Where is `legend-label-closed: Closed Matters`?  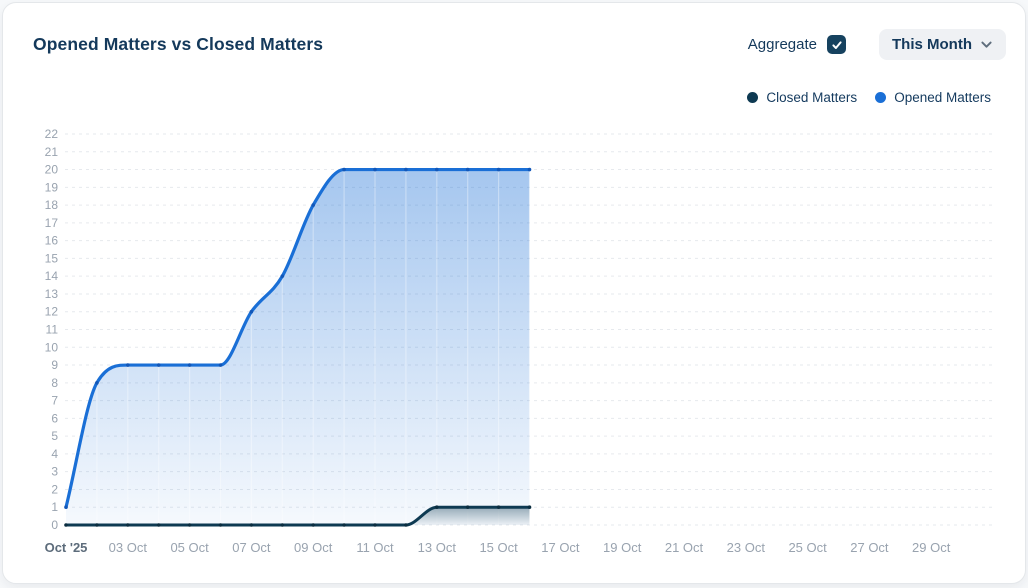 legend-label-closed: Closed Matters is located at coordinates (812, 97).